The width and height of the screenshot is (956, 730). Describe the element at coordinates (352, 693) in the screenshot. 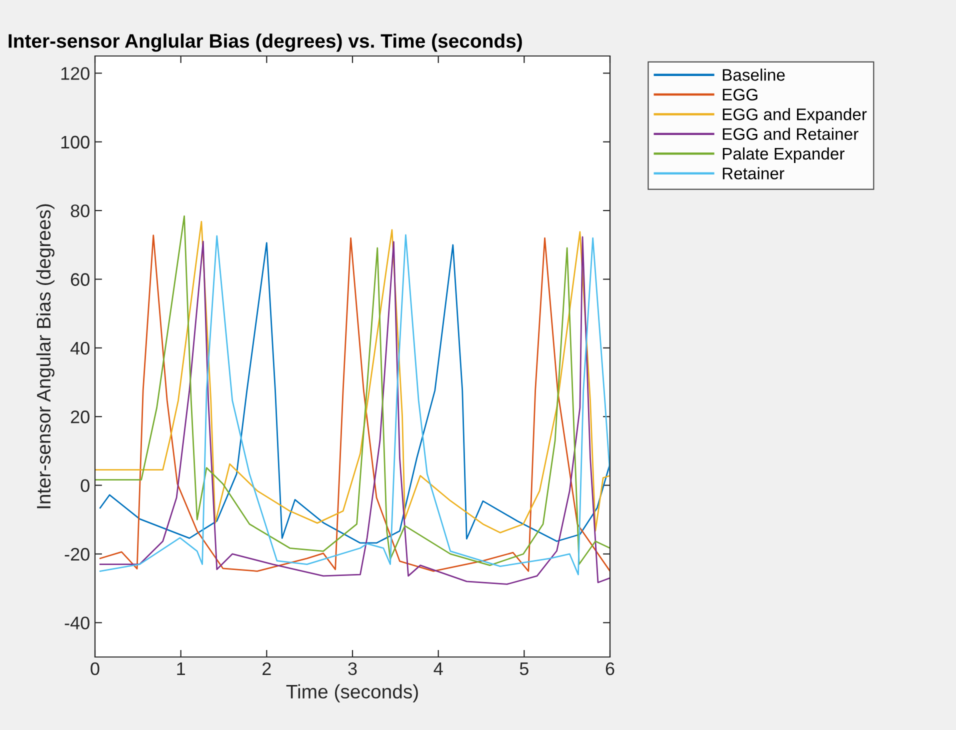

I see `x-axis-title: Time (seconds)` at that location.